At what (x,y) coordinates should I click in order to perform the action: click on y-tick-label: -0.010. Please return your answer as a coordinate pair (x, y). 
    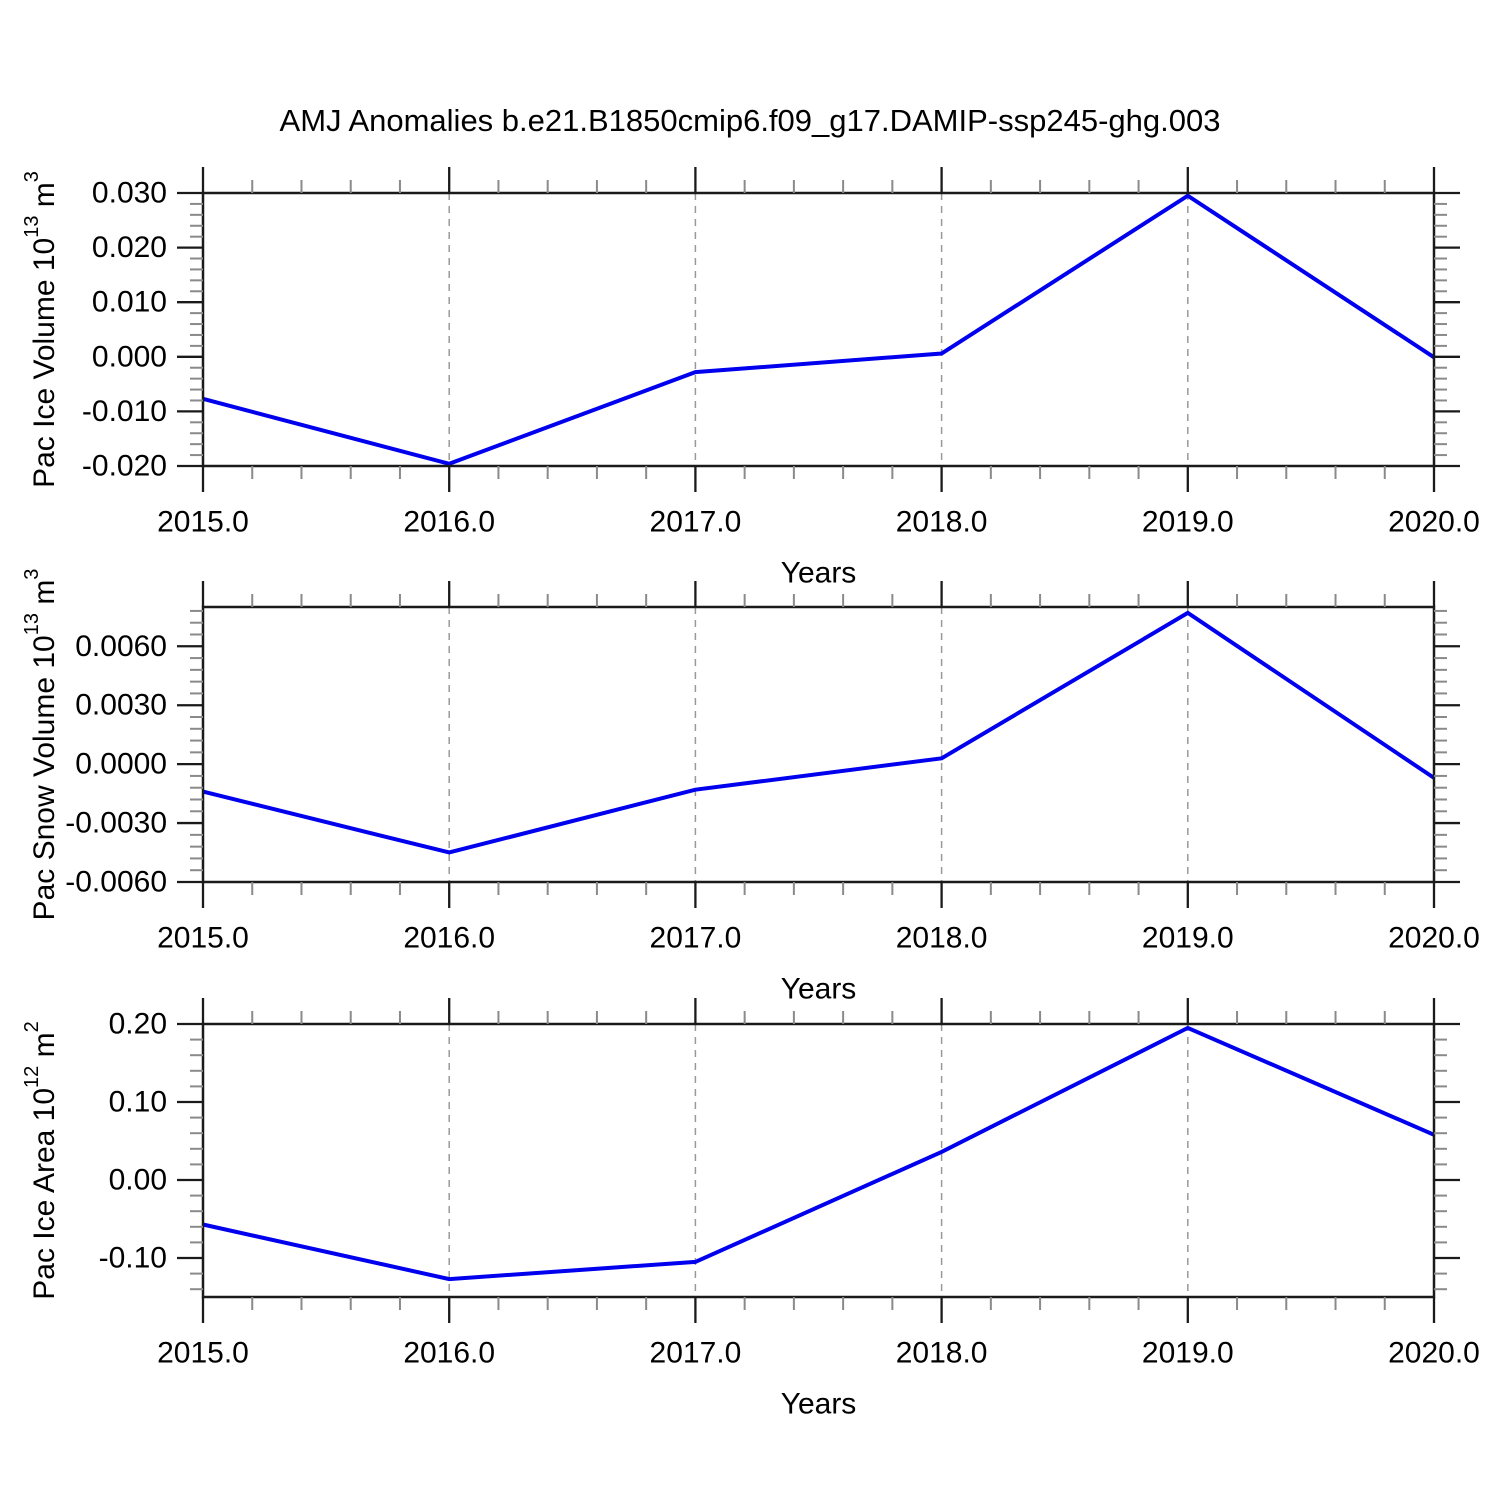
    Looking at the image, I should click on (124, 411).